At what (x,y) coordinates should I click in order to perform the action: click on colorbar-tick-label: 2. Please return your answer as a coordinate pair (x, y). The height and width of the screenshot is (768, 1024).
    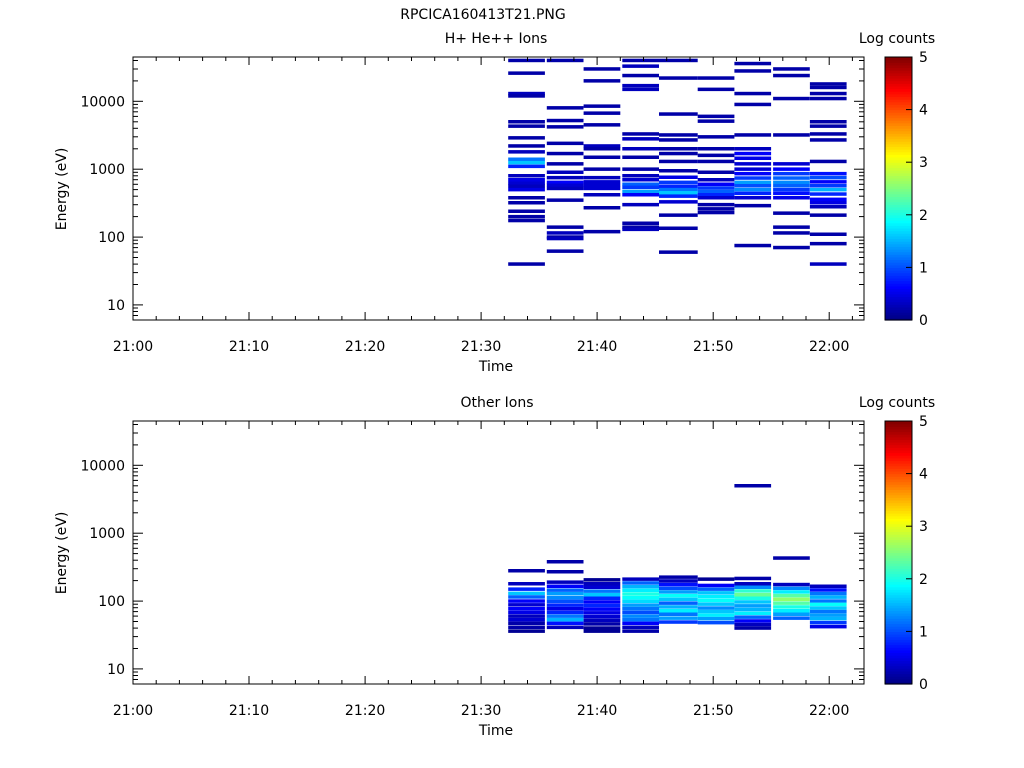
    Looking at the image, I should click on (923, 580).